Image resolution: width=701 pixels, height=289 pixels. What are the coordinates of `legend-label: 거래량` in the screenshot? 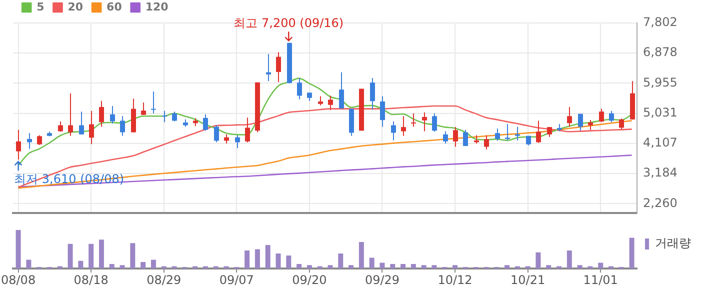 It's located at (673, 243).